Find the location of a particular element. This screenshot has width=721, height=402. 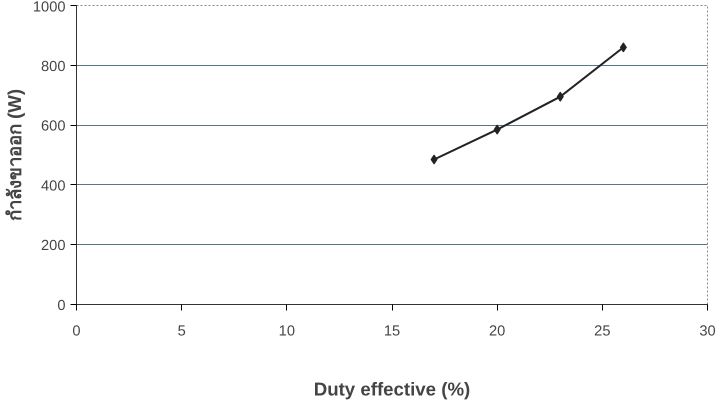

x-axis-title: Duty effective (%) is located at coordinates (392, 389).